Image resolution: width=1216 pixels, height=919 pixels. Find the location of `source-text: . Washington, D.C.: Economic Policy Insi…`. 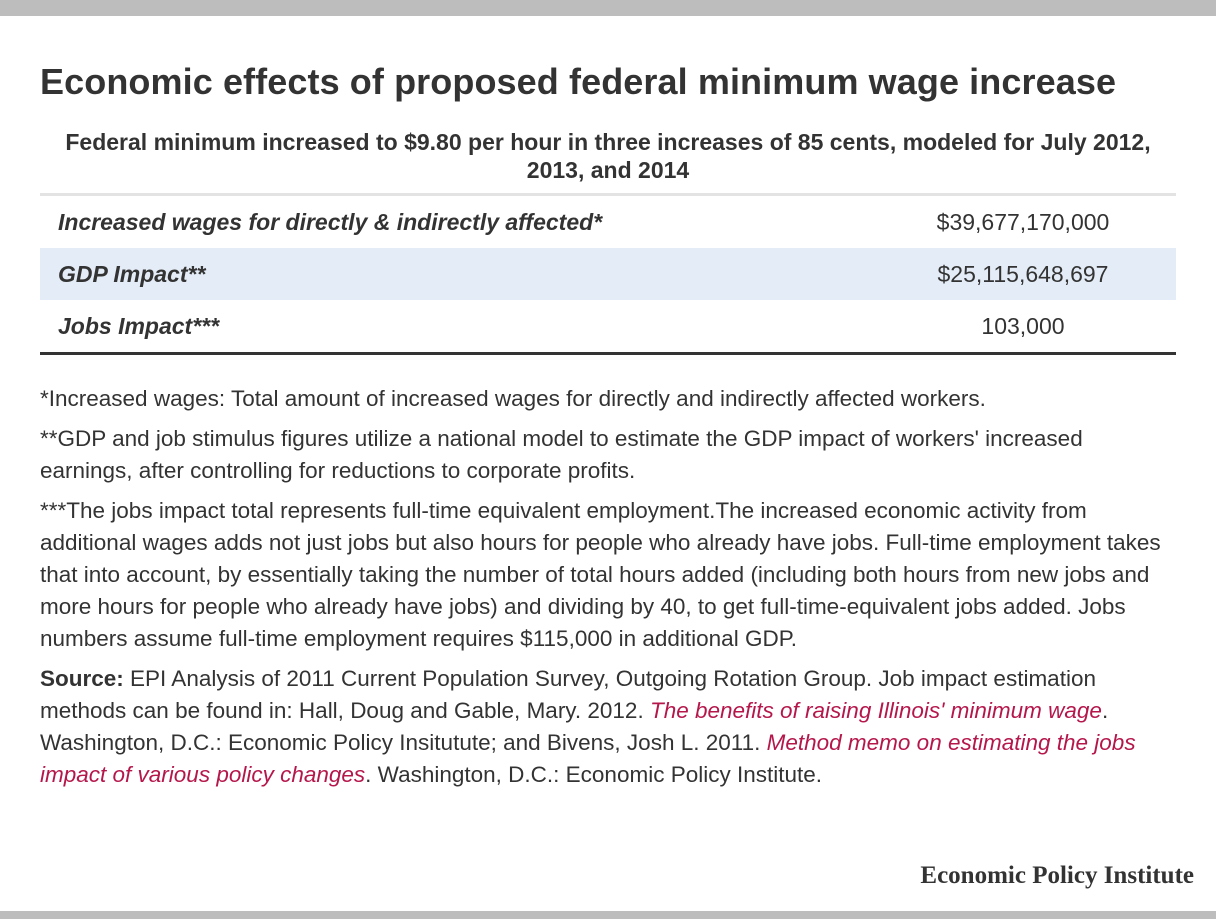

source-text: . Washington, D.C.: Economic Policy Insi… is located at coordinates (574, 726).